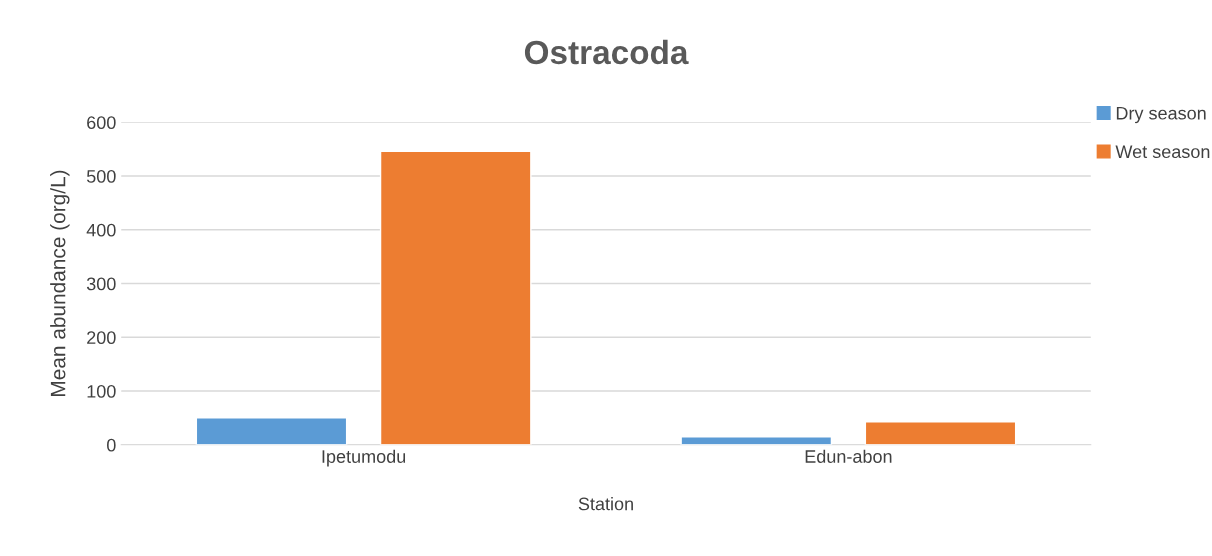 The image size is (1212, 556). Describe the element at coordinates (364, 458) in the screenshot. I see `x-tick-label: Ipetumodu` at that location.